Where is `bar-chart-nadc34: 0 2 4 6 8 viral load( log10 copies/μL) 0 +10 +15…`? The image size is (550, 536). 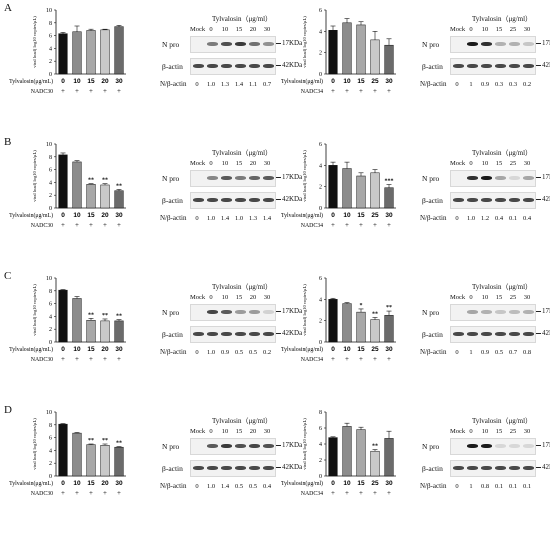
bar-chart-nadc34: 0 2 4 6 8 viral load( log10 copies/μL) 0 +10 +15… is located at coordinates (344, 470).